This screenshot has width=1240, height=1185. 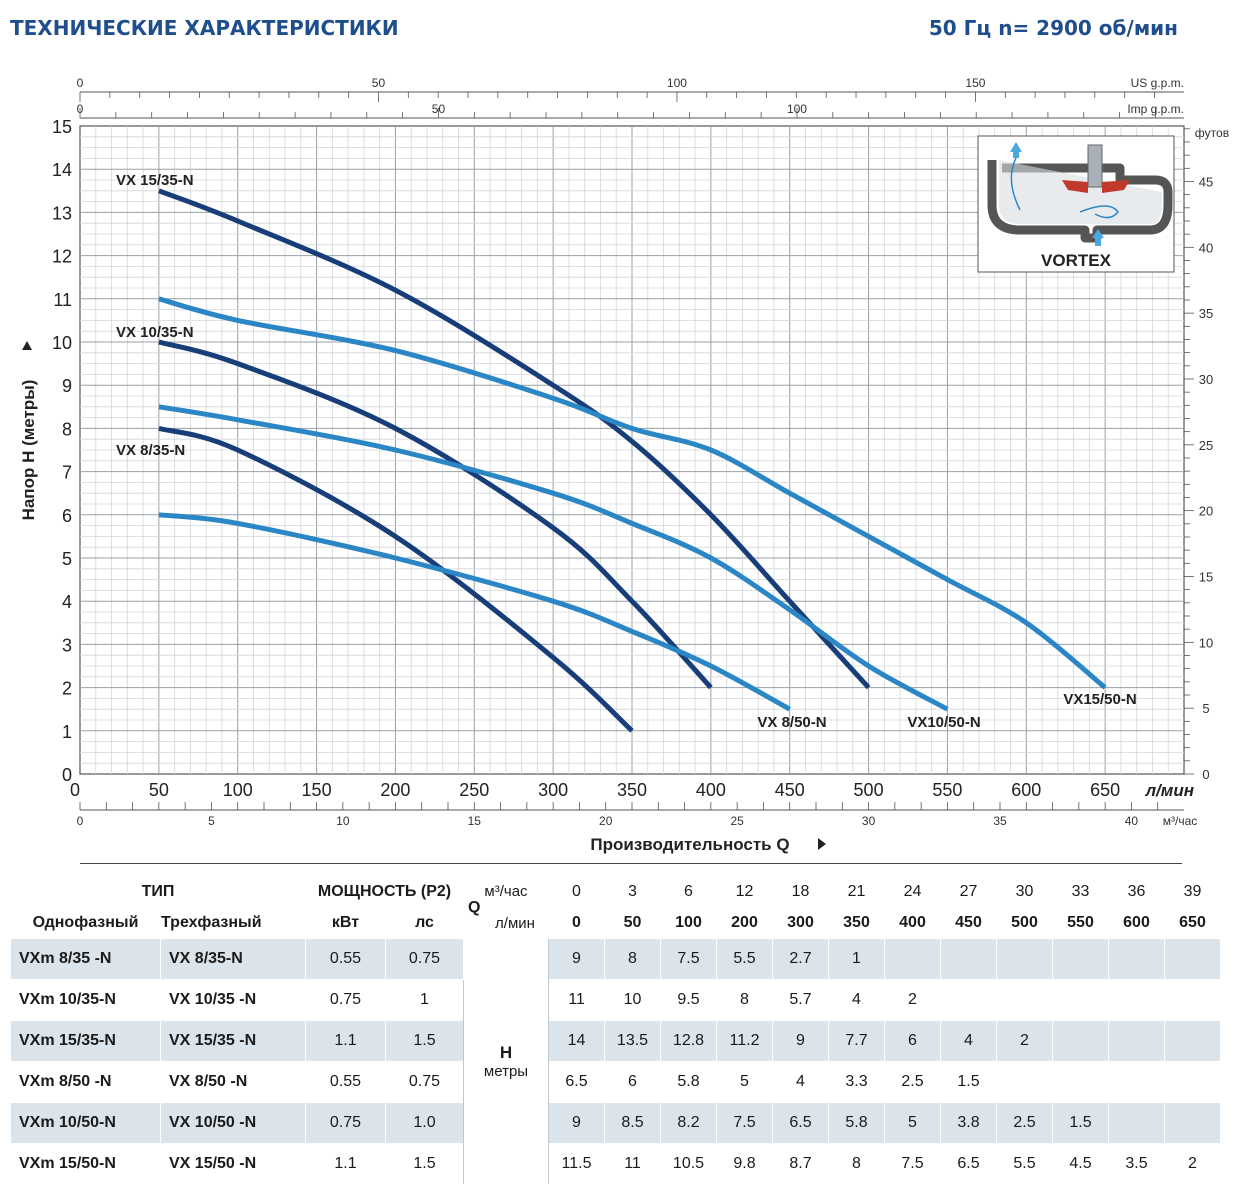 What do you see at coordinates (576, 1123) in the screenshot?
I see `head-value: 9` at bounding box center [576, 1123].